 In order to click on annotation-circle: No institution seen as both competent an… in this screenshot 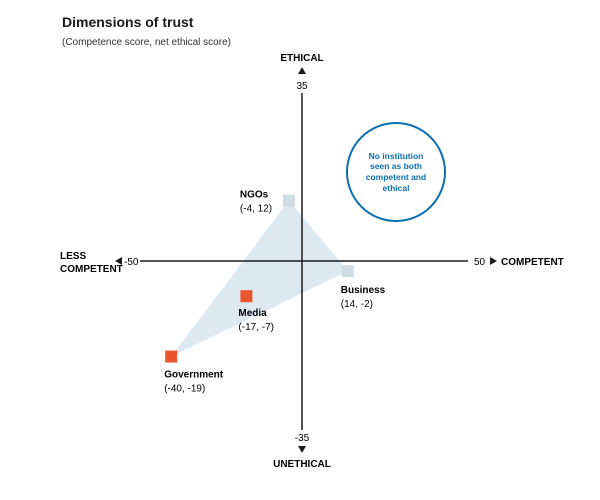, I will do `click(396, 172)`.